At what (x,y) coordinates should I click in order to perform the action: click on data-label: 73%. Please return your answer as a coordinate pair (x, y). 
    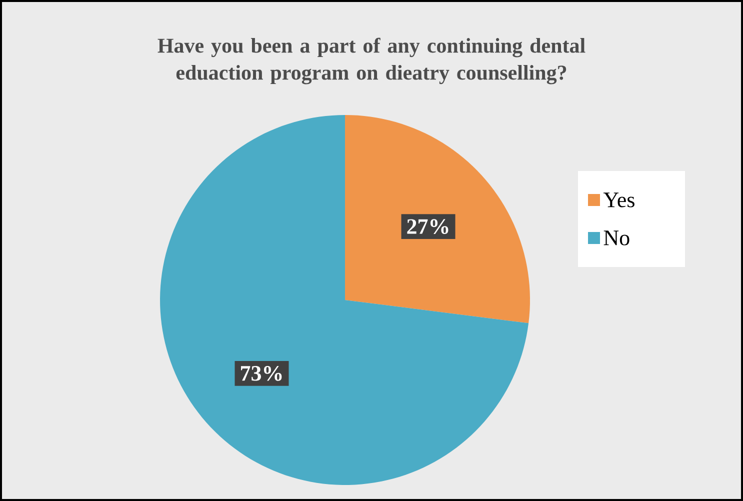
    Looking at the image, I should click on (261, 373).